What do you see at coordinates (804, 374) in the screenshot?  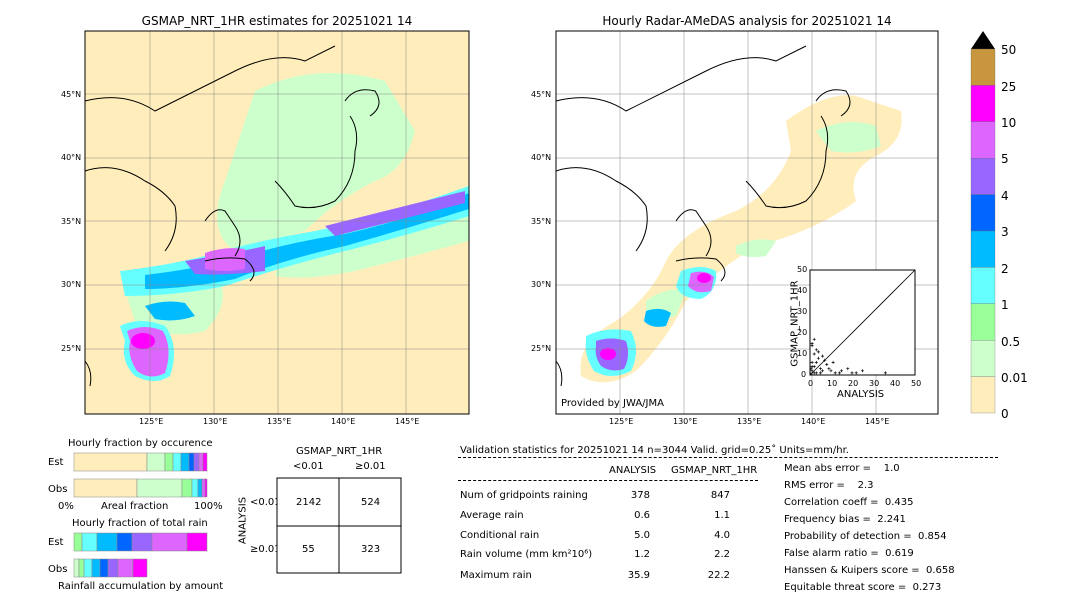 I see `scatter-ytick-0: 0` at bounding box center [804, 374].